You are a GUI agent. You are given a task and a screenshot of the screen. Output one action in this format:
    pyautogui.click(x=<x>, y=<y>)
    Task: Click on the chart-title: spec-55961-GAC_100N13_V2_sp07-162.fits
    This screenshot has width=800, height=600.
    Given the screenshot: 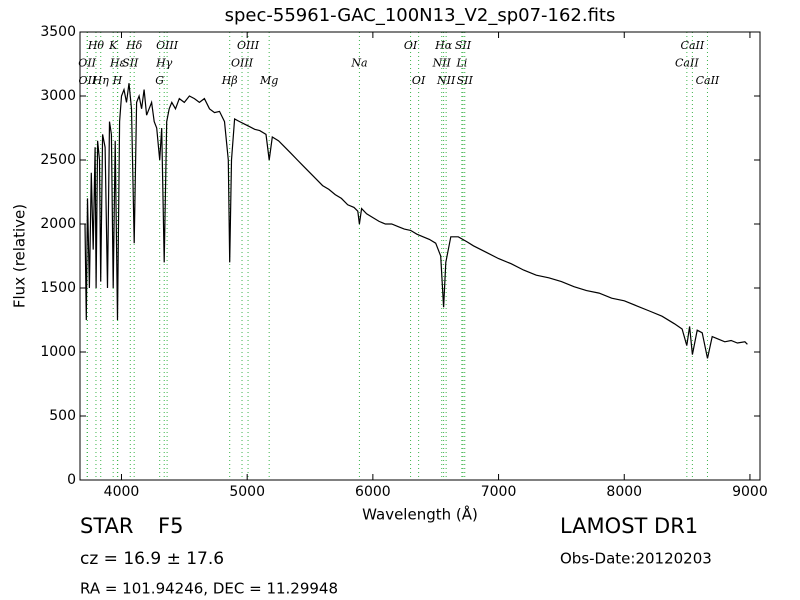 What is the action you would take?
    pyautogui.click(x=420, y=15)
    